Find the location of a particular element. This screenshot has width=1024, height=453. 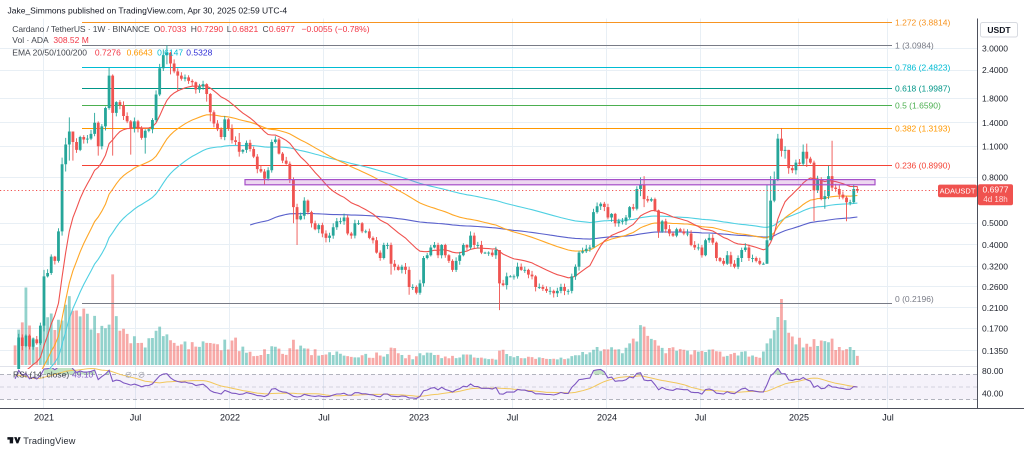

svg-text: 0.5000 is located at coordinates (995, 223).